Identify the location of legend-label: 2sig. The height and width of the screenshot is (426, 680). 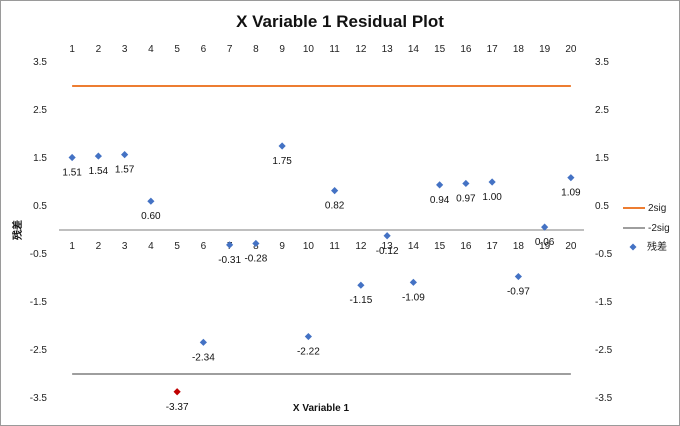
(657, 208).